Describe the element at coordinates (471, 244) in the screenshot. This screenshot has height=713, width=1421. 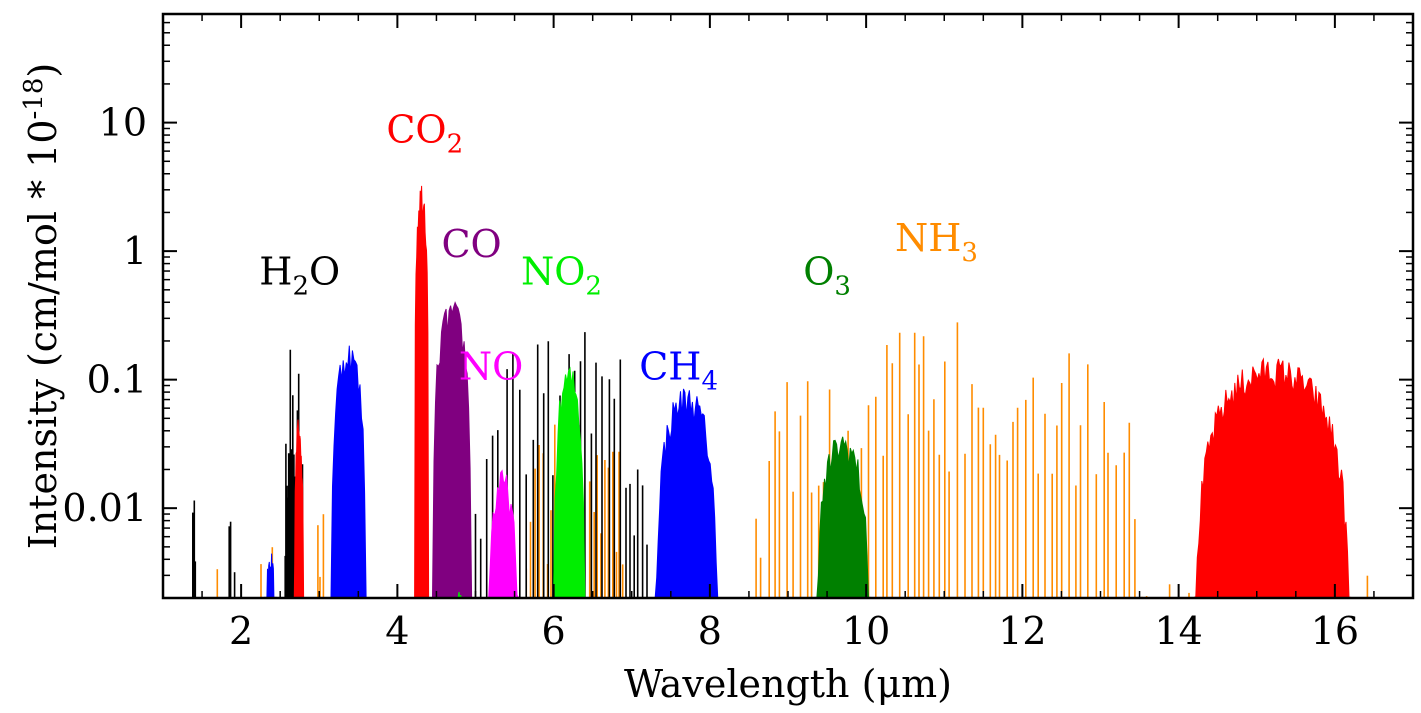
I see `species-label: CO` at that location.